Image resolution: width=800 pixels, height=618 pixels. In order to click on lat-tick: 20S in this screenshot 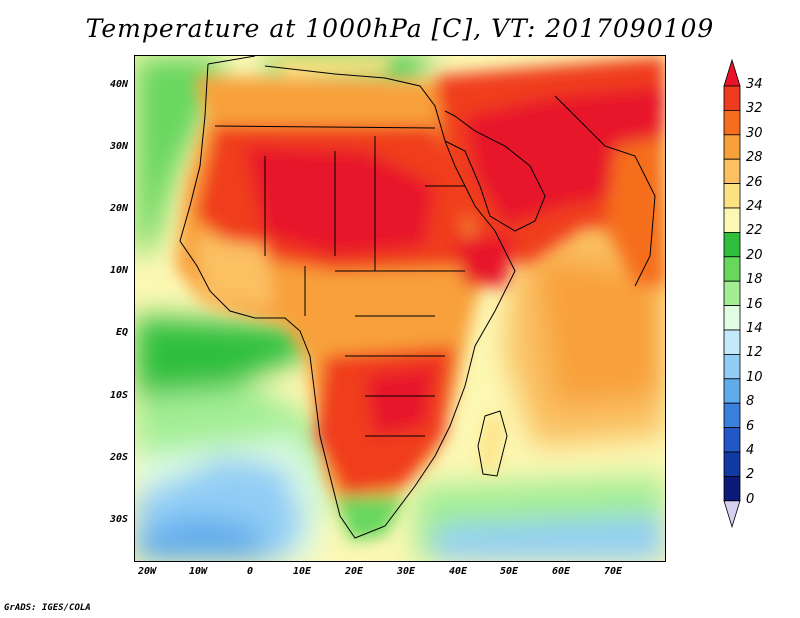, I will do `click(118, 457)`.